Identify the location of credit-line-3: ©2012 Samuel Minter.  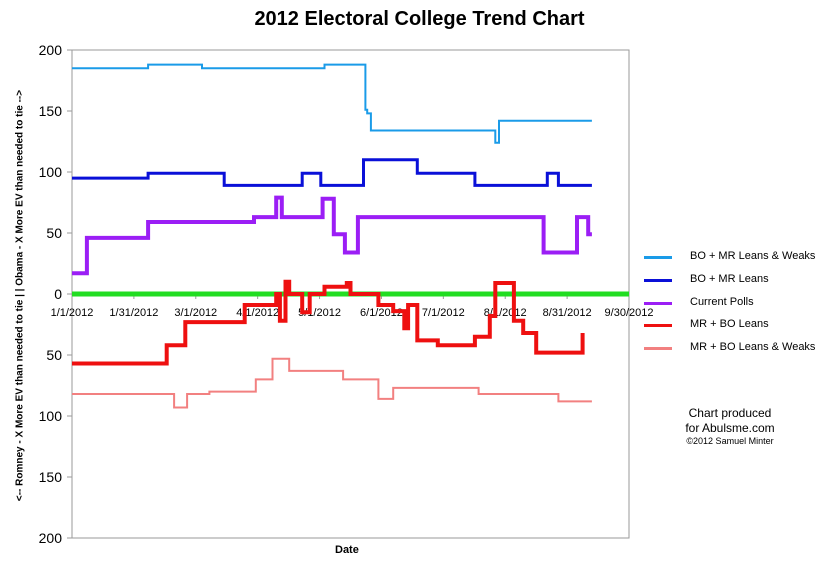
(730, 441).